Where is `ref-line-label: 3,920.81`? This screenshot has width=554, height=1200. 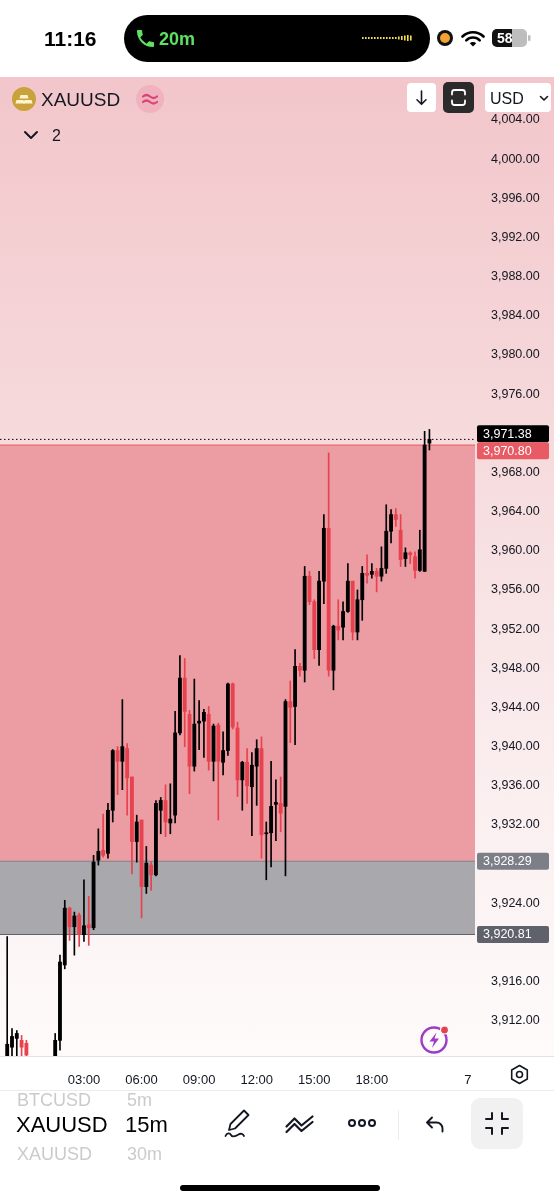 ref-line-label: 3,920.81 is located at coordinates (507, 934).